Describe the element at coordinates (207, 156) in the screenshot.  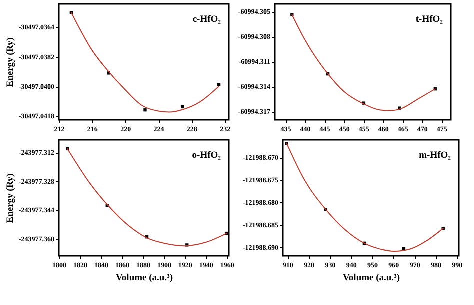
I see `annotation: o-HfO₂` at that location.